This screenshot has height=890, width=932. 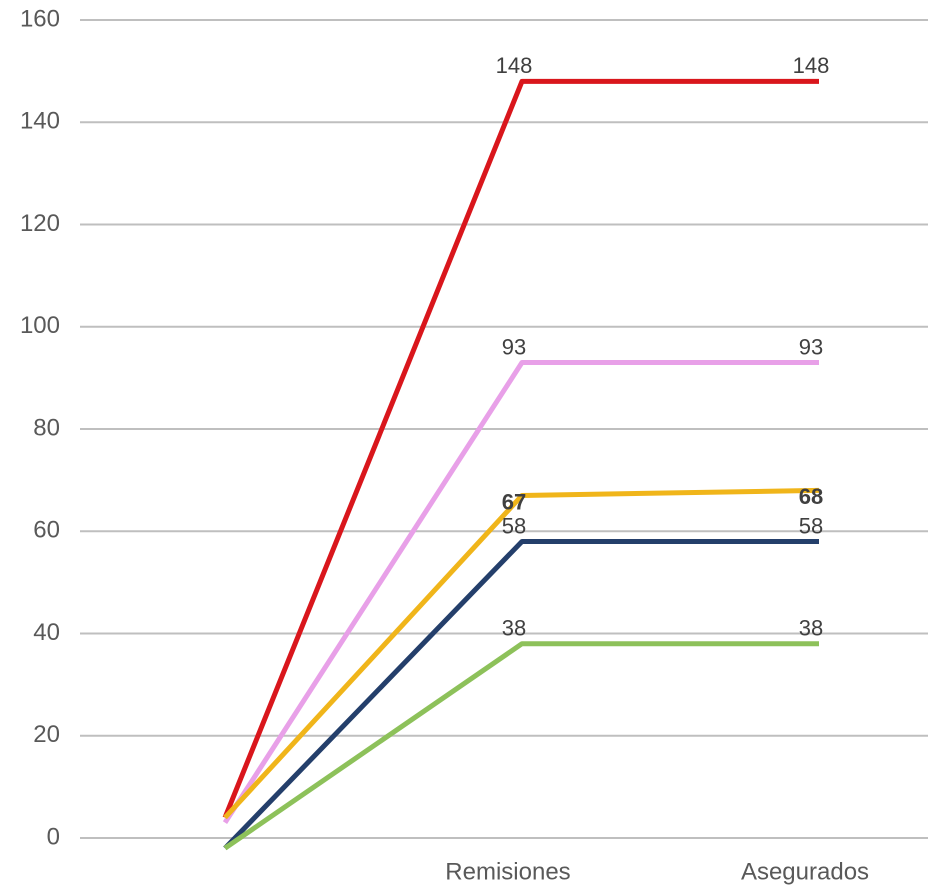 What do you see at coordinates (40, 325) in the screenshot?
I see `y-tick-label: 100` at bounding box center [40, 325].